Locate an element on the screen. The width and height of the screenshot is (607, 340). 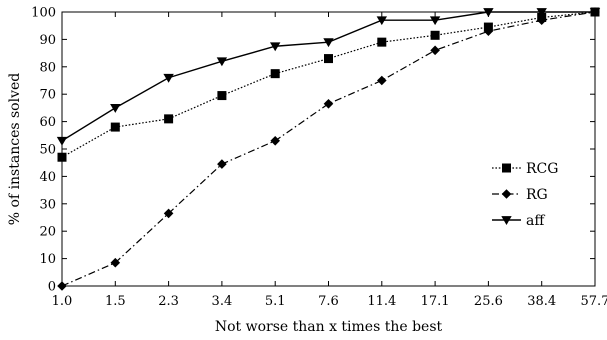
legend: RCG RG aff is located at coordinates (525, 195).